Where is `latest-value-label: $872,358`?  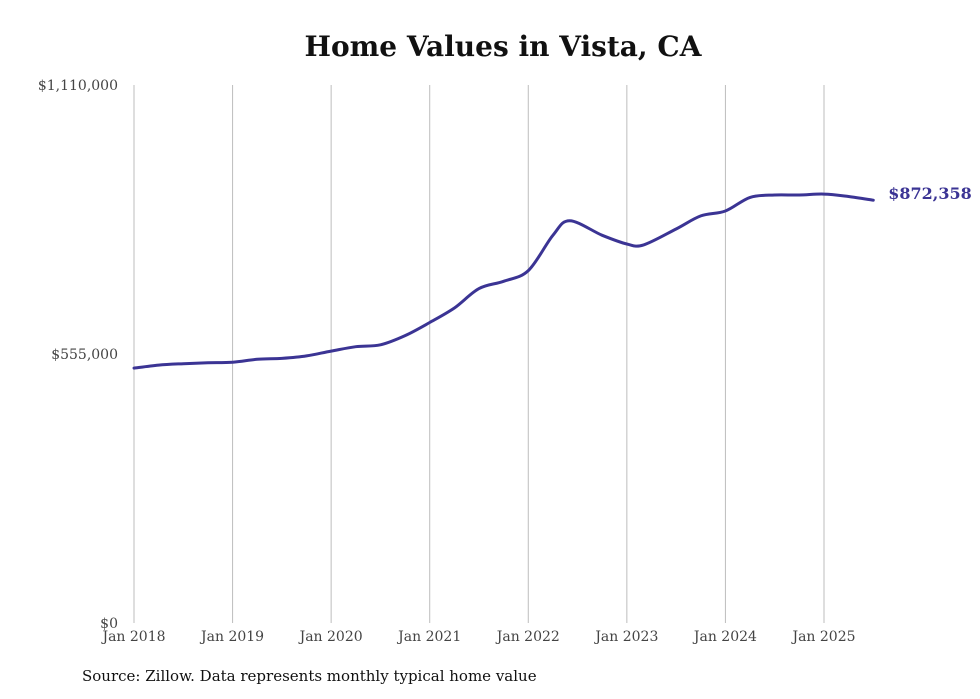
latest-value-label: $872,358 is located at coordinates (930, 193).